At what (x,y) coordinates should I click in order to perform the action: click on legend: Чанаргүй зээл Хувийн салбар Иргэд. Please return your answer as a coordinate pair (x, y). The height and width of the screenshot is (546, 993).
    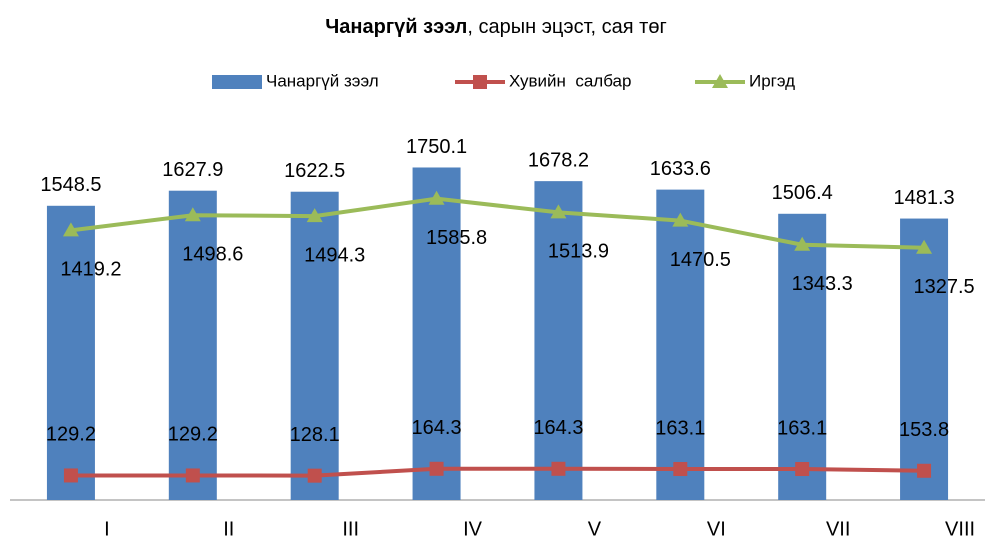
    Looking at the image, I should click on (503, 80).